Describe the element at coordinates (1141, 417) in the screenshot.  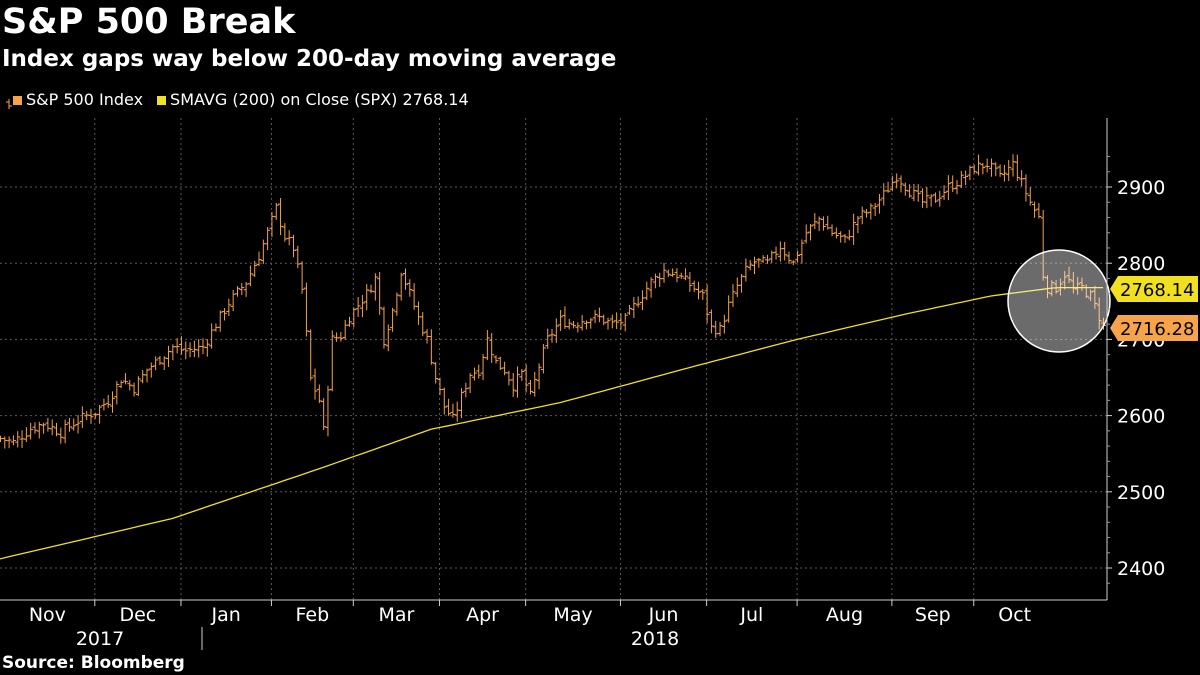
I see `y-tick-label: 2600` at that location.